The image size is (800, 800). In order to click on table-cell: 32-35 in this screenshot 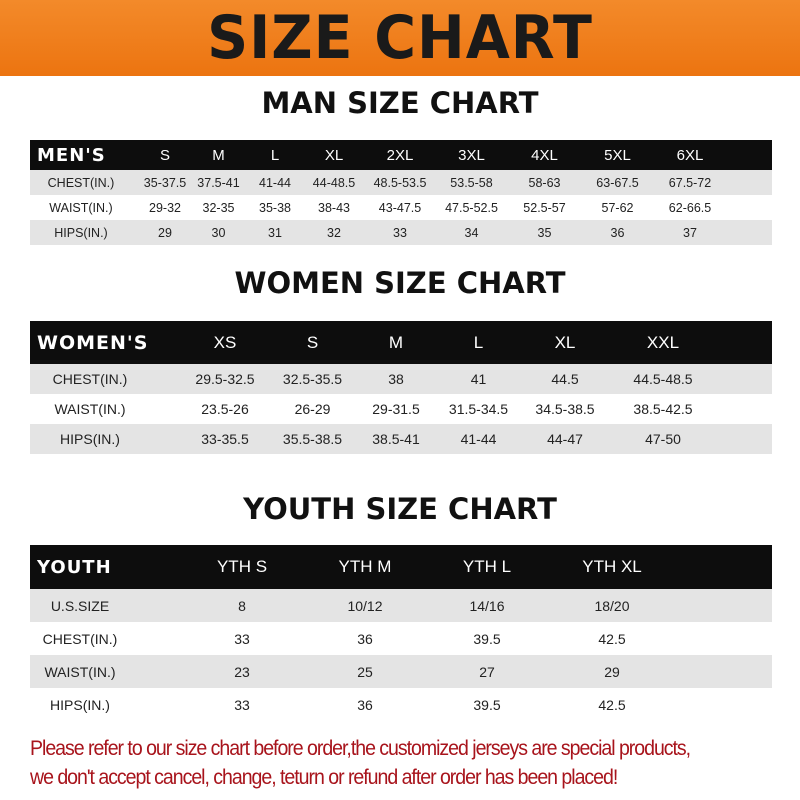, I will do `click(218, 207)`.